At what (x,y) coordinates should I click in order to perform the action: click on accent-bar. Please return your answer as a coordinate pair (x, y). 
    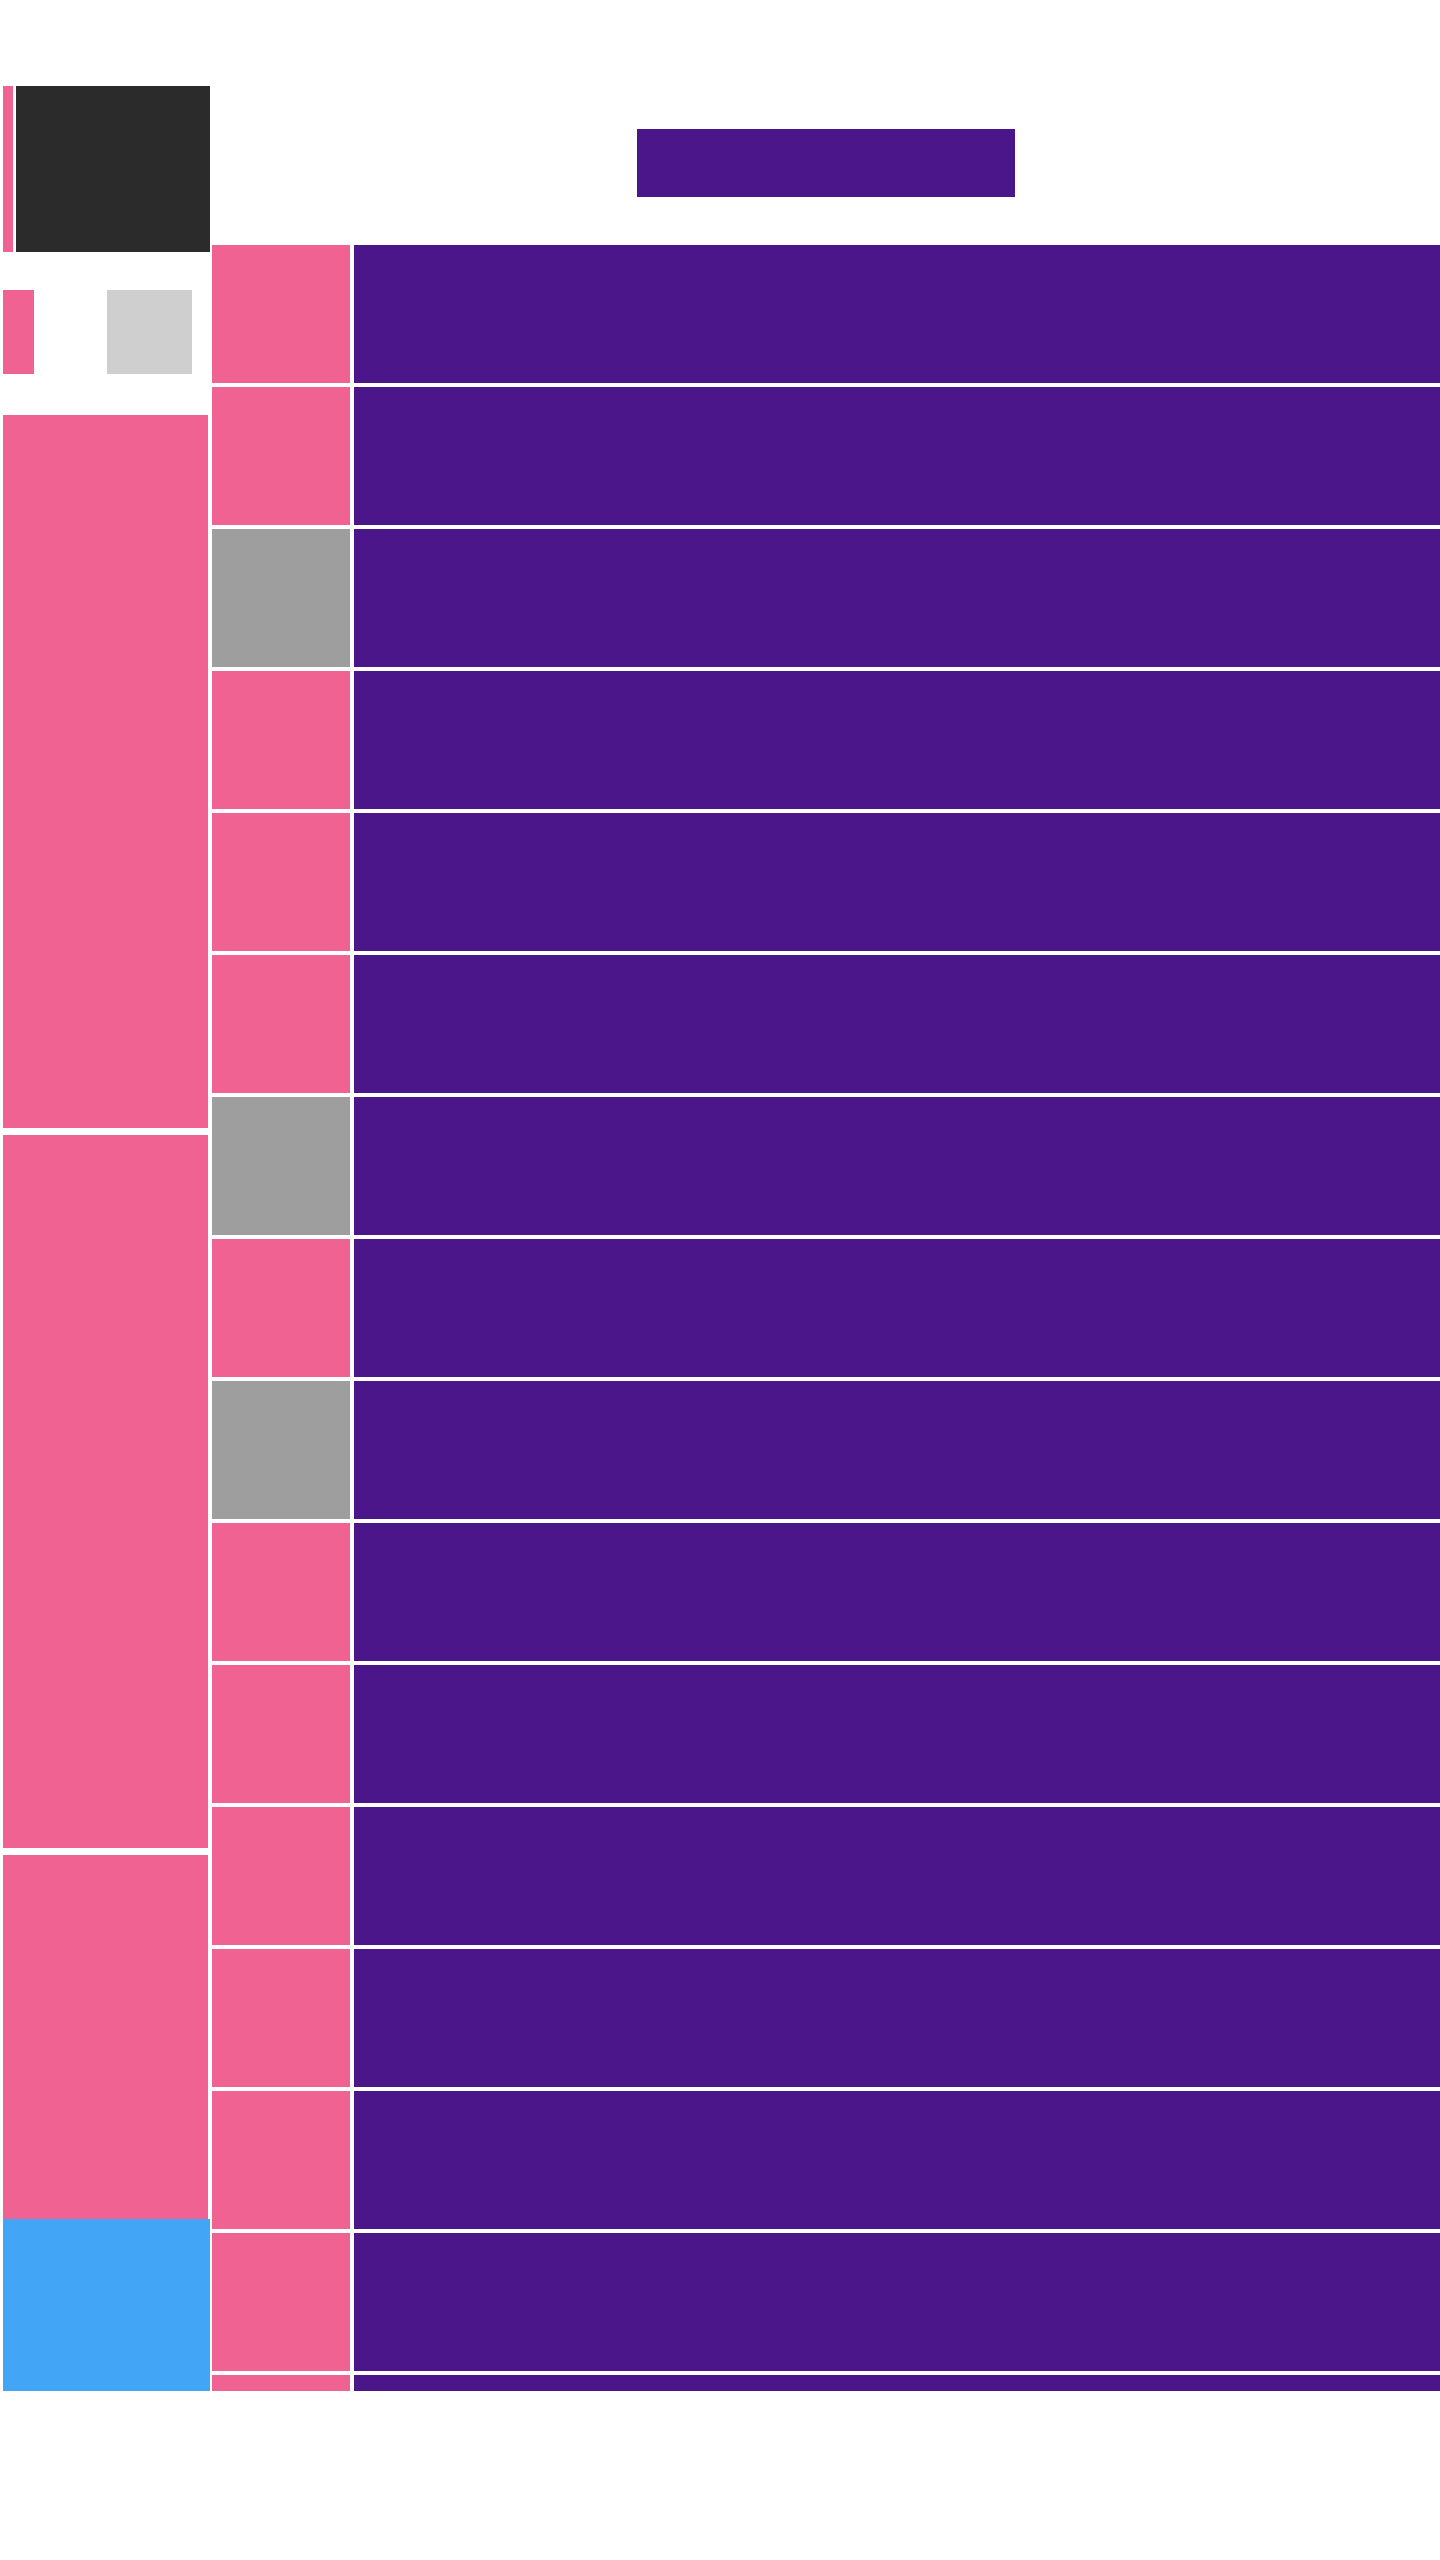
    Looking at the image, I should click on (8, 169).